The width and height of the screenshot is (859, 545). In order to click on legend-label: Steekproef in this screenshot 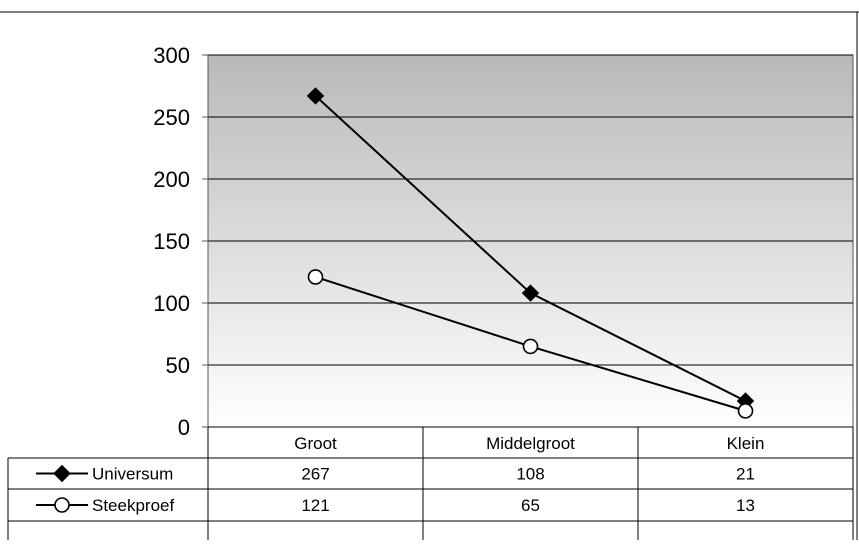, I will do `click(133, 505)`.